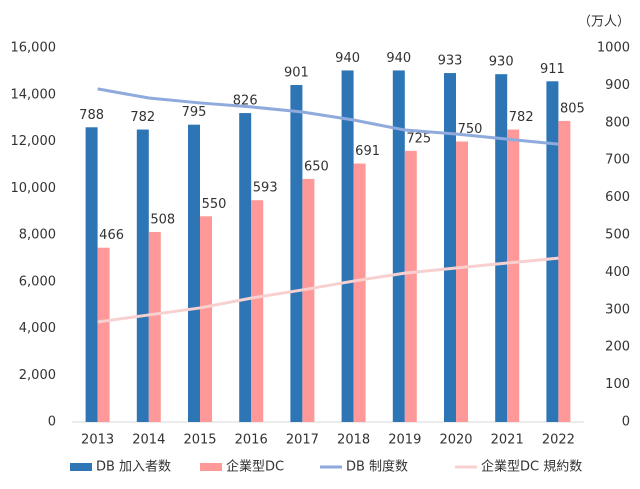 The width and height of the screenshot is (640, 489). I want to click on y2-tick-label: 400, so click(617, 272).